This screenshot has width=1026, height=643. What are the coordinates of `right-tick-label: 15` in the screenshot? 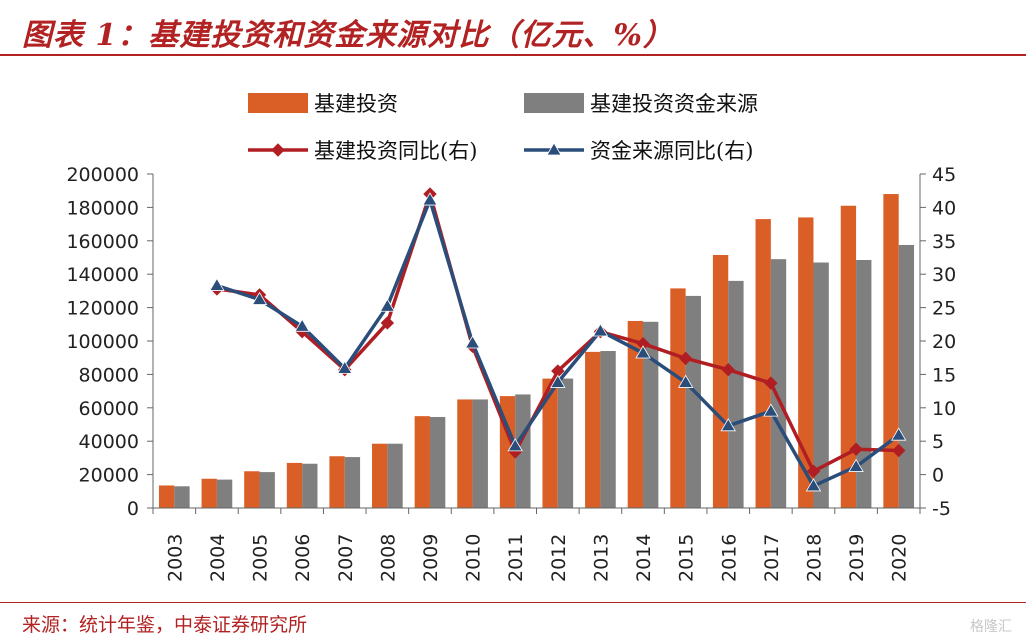 It's located at (944, 375).